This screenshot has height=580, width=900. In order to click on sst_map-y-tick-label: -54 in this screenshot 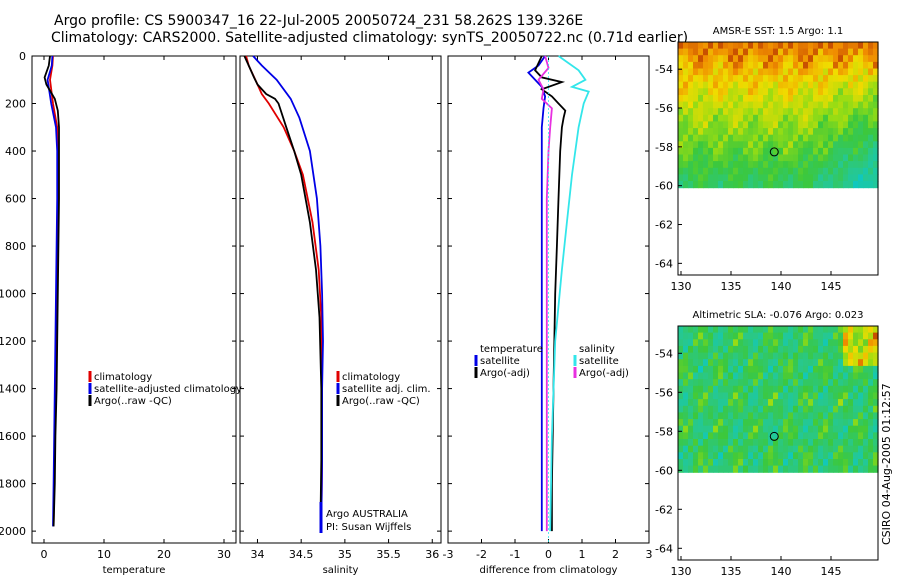, I will do `click(664, 69)`.